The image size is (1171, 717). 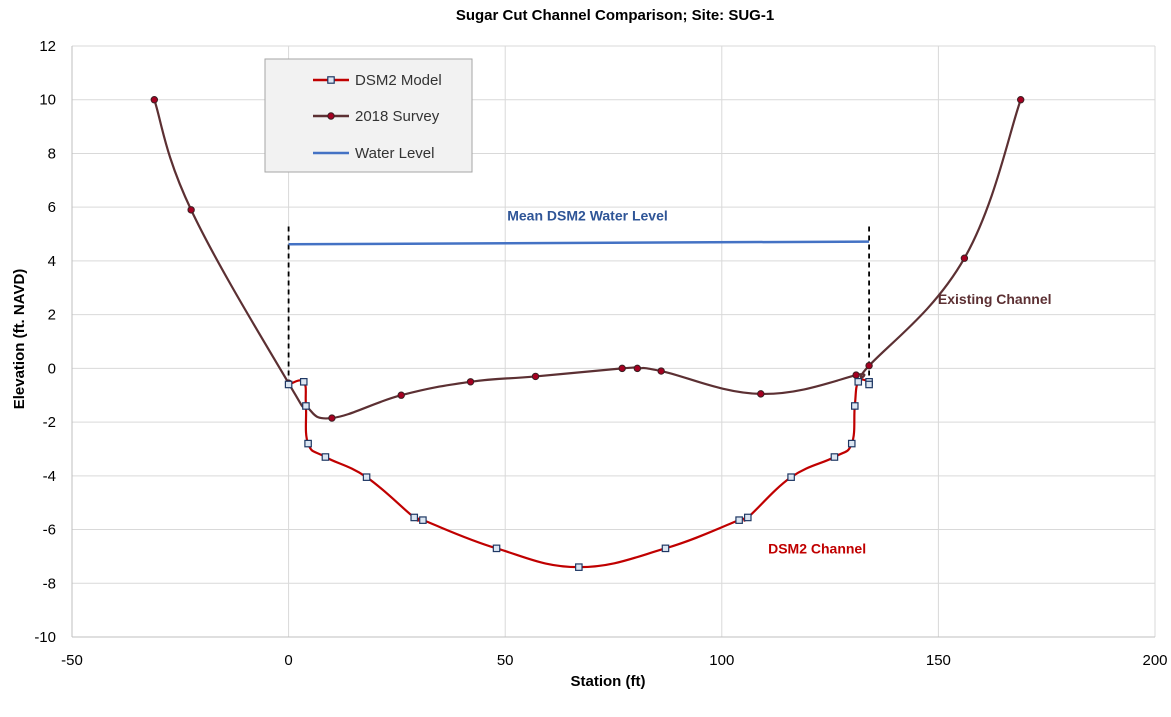 I want to click on x-tick-label: 200, so click(x=1154, y=660).